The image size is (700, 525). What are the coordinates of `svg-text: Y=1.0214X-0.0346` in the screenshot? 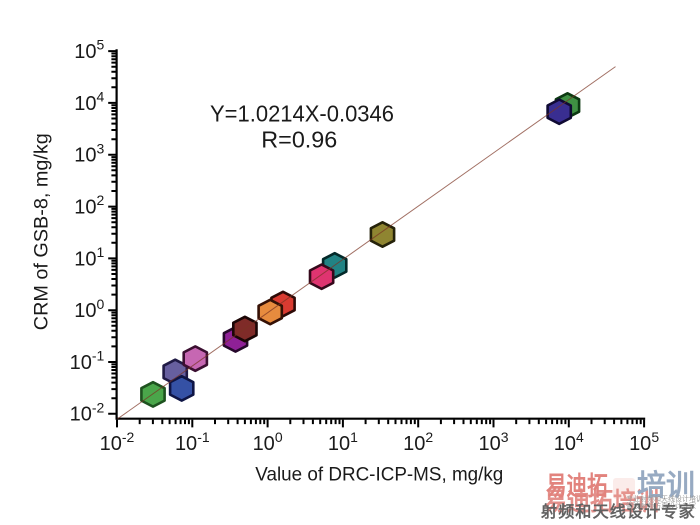 It's located at (302, 113).